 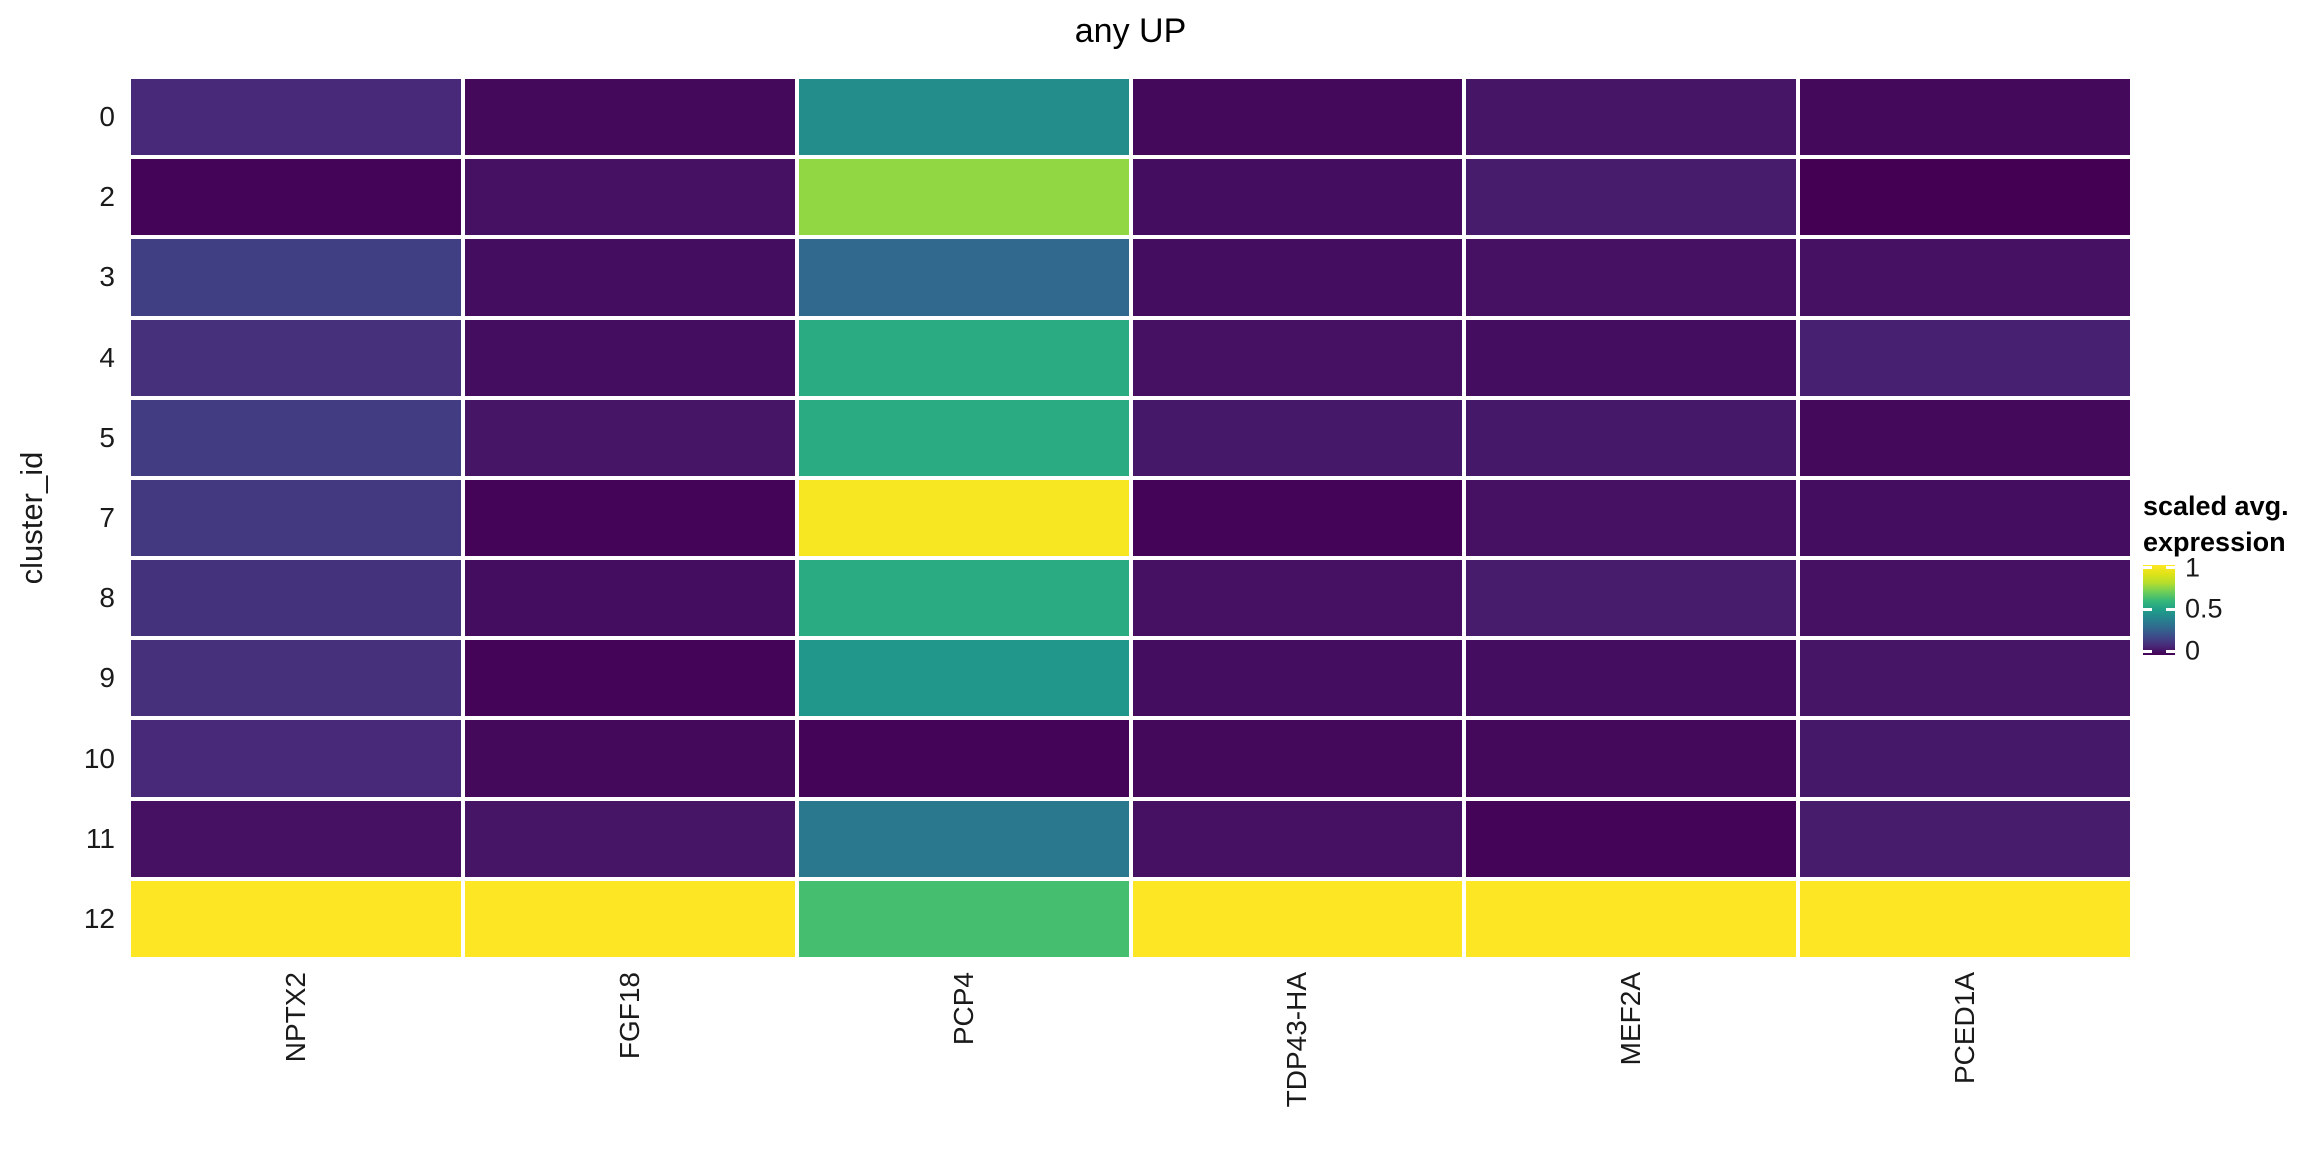 What do you see at coordinates (107, 437) in the screenshot?
I see `y-tick-label: 5` at bounding box center [107, 437].